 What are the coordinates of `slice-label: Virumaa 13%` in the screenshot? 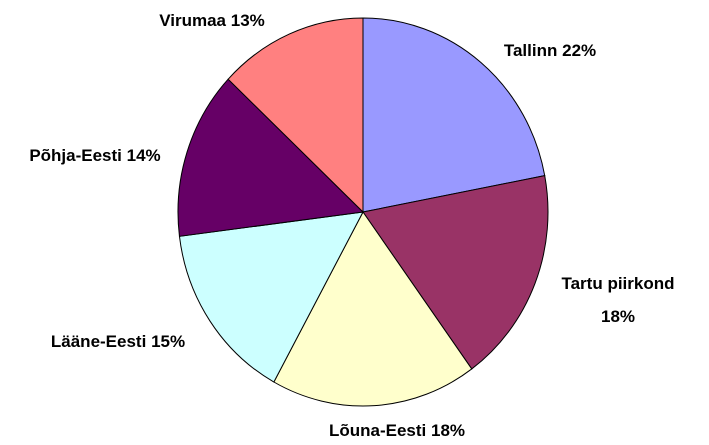 It's located at (212, 20).